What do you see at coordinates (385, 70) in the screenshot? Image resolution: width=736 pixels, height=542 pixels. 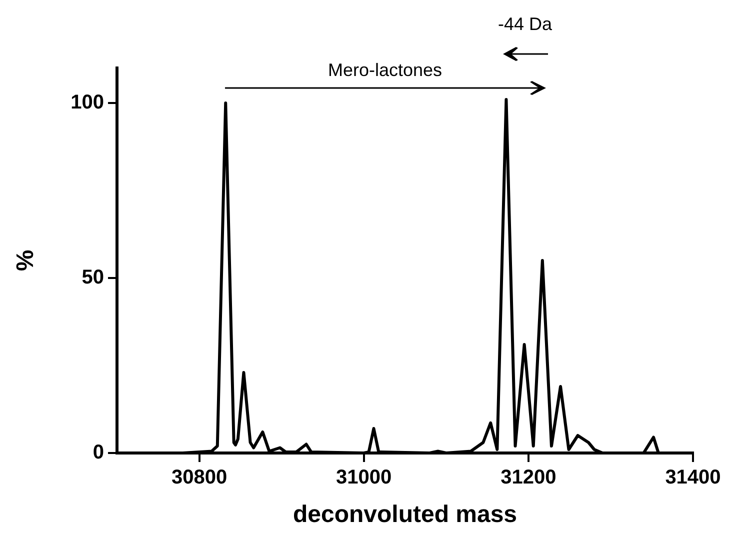 I see `annotation: Mero-lactones` at bounding box center [385, 70].